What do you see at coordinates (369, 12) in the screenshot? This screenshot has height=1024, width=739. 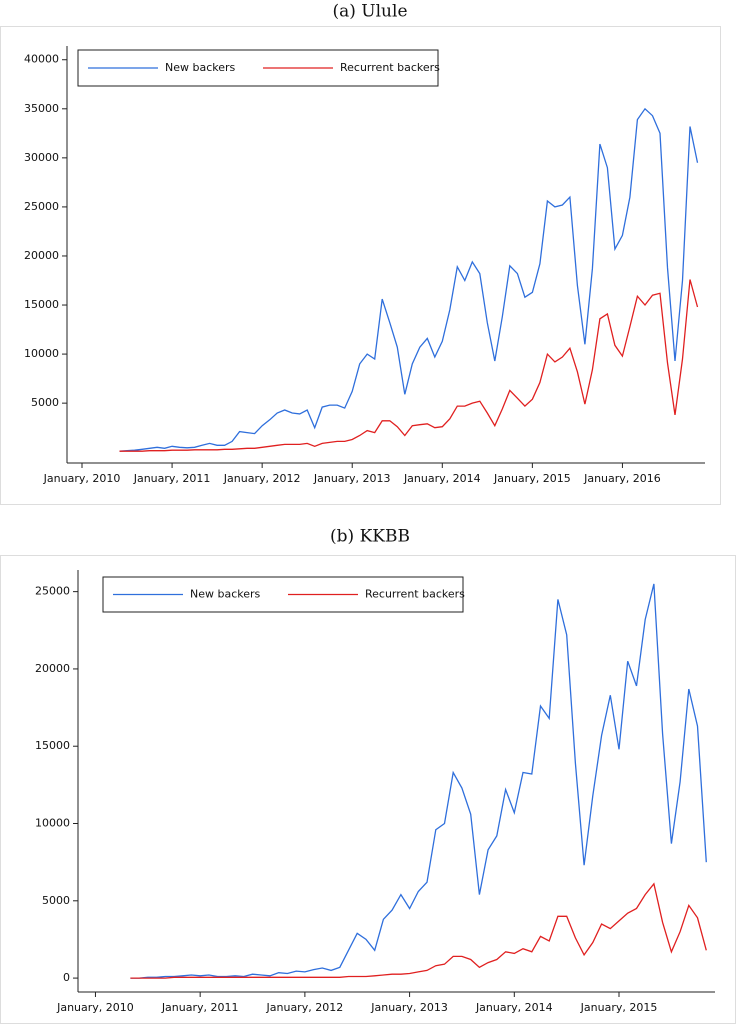 I see `chart-title: (a) Ulule` at bounding box center [369, 12].